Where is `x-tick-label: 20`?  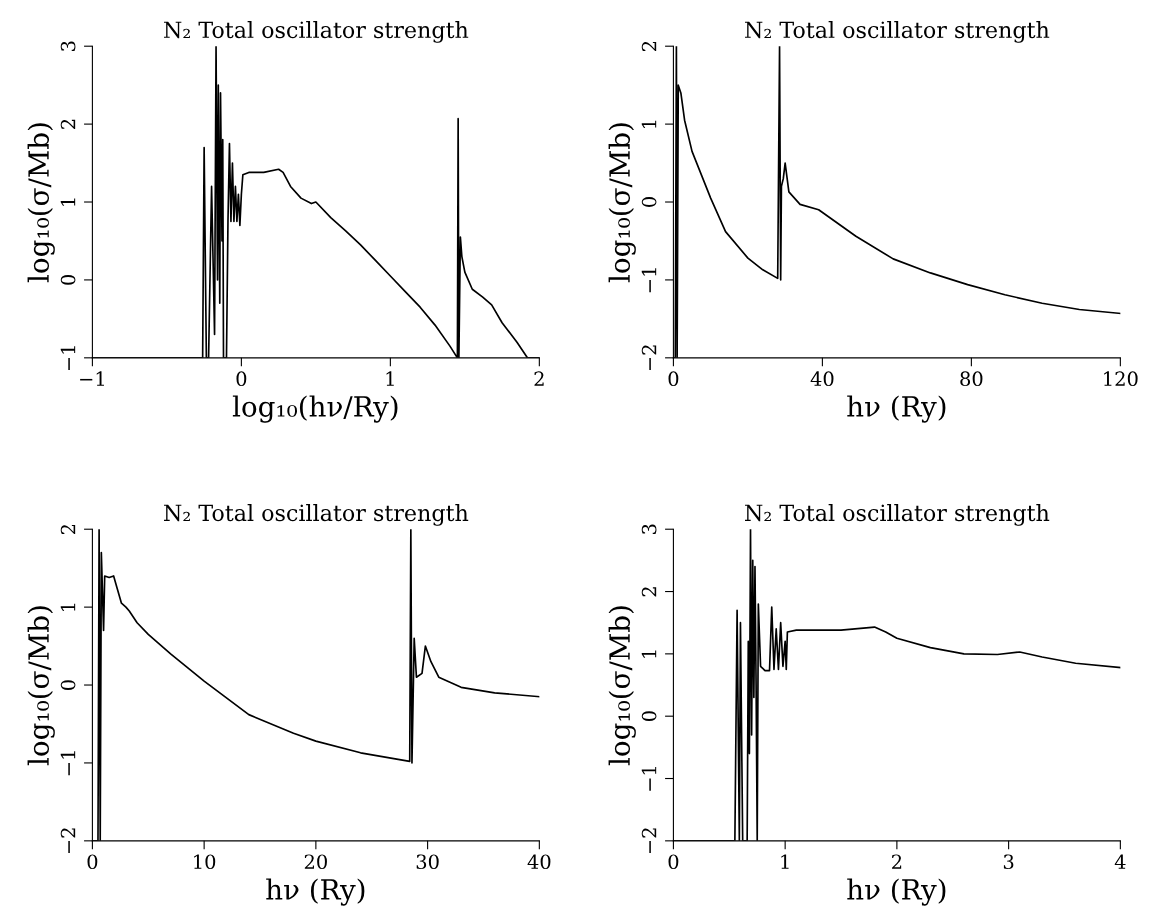
x-tick-label: 20 is located at coordinates (315, 862).